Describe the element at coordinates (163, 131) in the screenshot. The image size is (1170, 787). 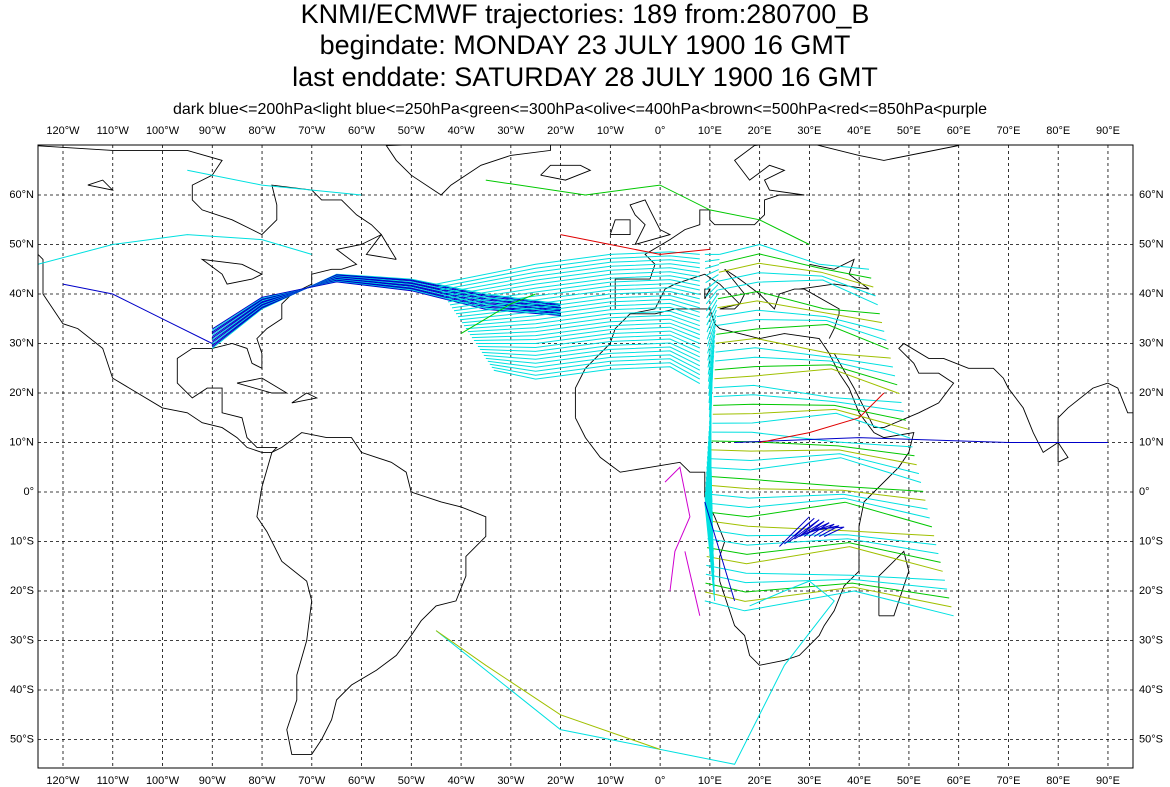
I see `lon-label: 100°W` at that location.